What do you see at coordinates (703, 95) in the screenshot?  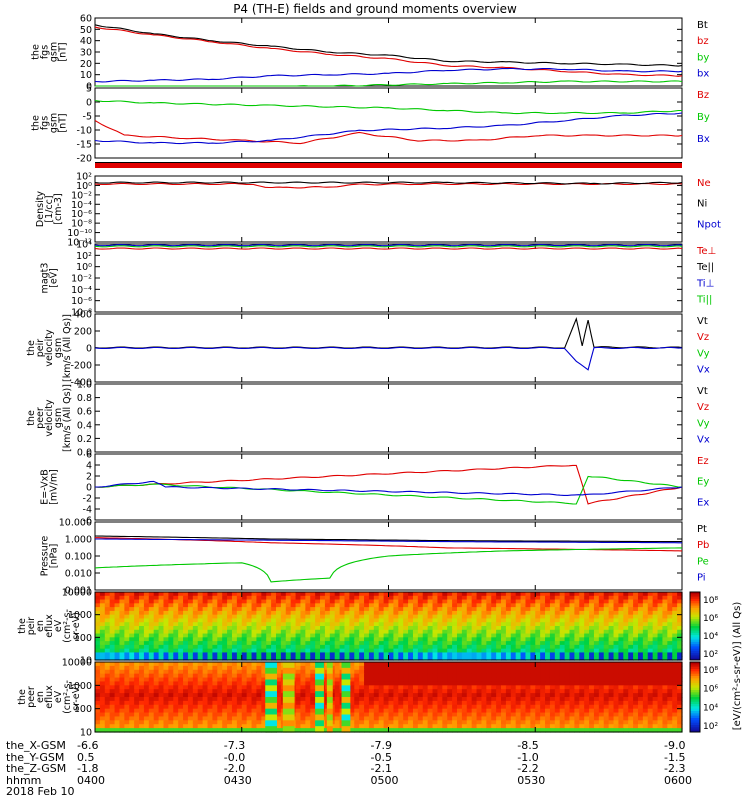 I see `legend-label: Bz` at bounding box center [703, 95].